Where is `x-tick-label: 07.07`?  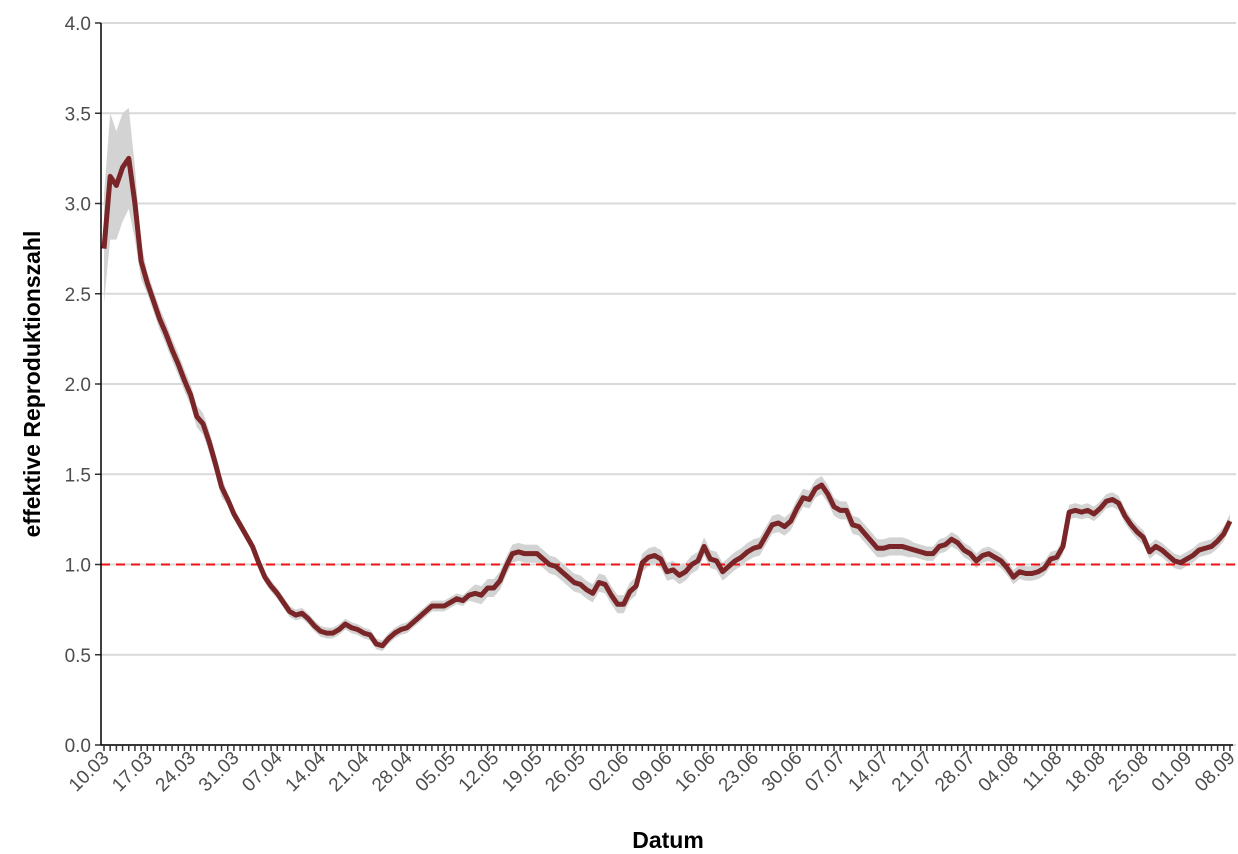 x-tick-label: 07.07 is located at coordinates (825, 772).